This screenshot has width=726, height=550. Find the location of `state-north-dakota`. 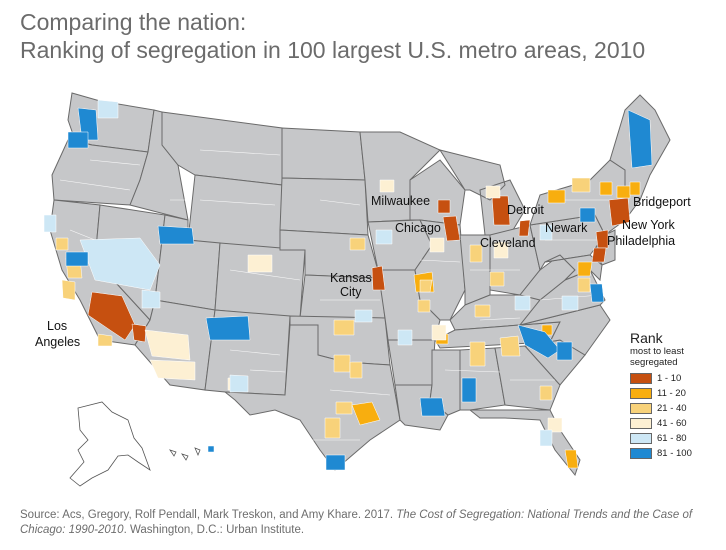

state-north-dakota is located at coordinates (323, 154).